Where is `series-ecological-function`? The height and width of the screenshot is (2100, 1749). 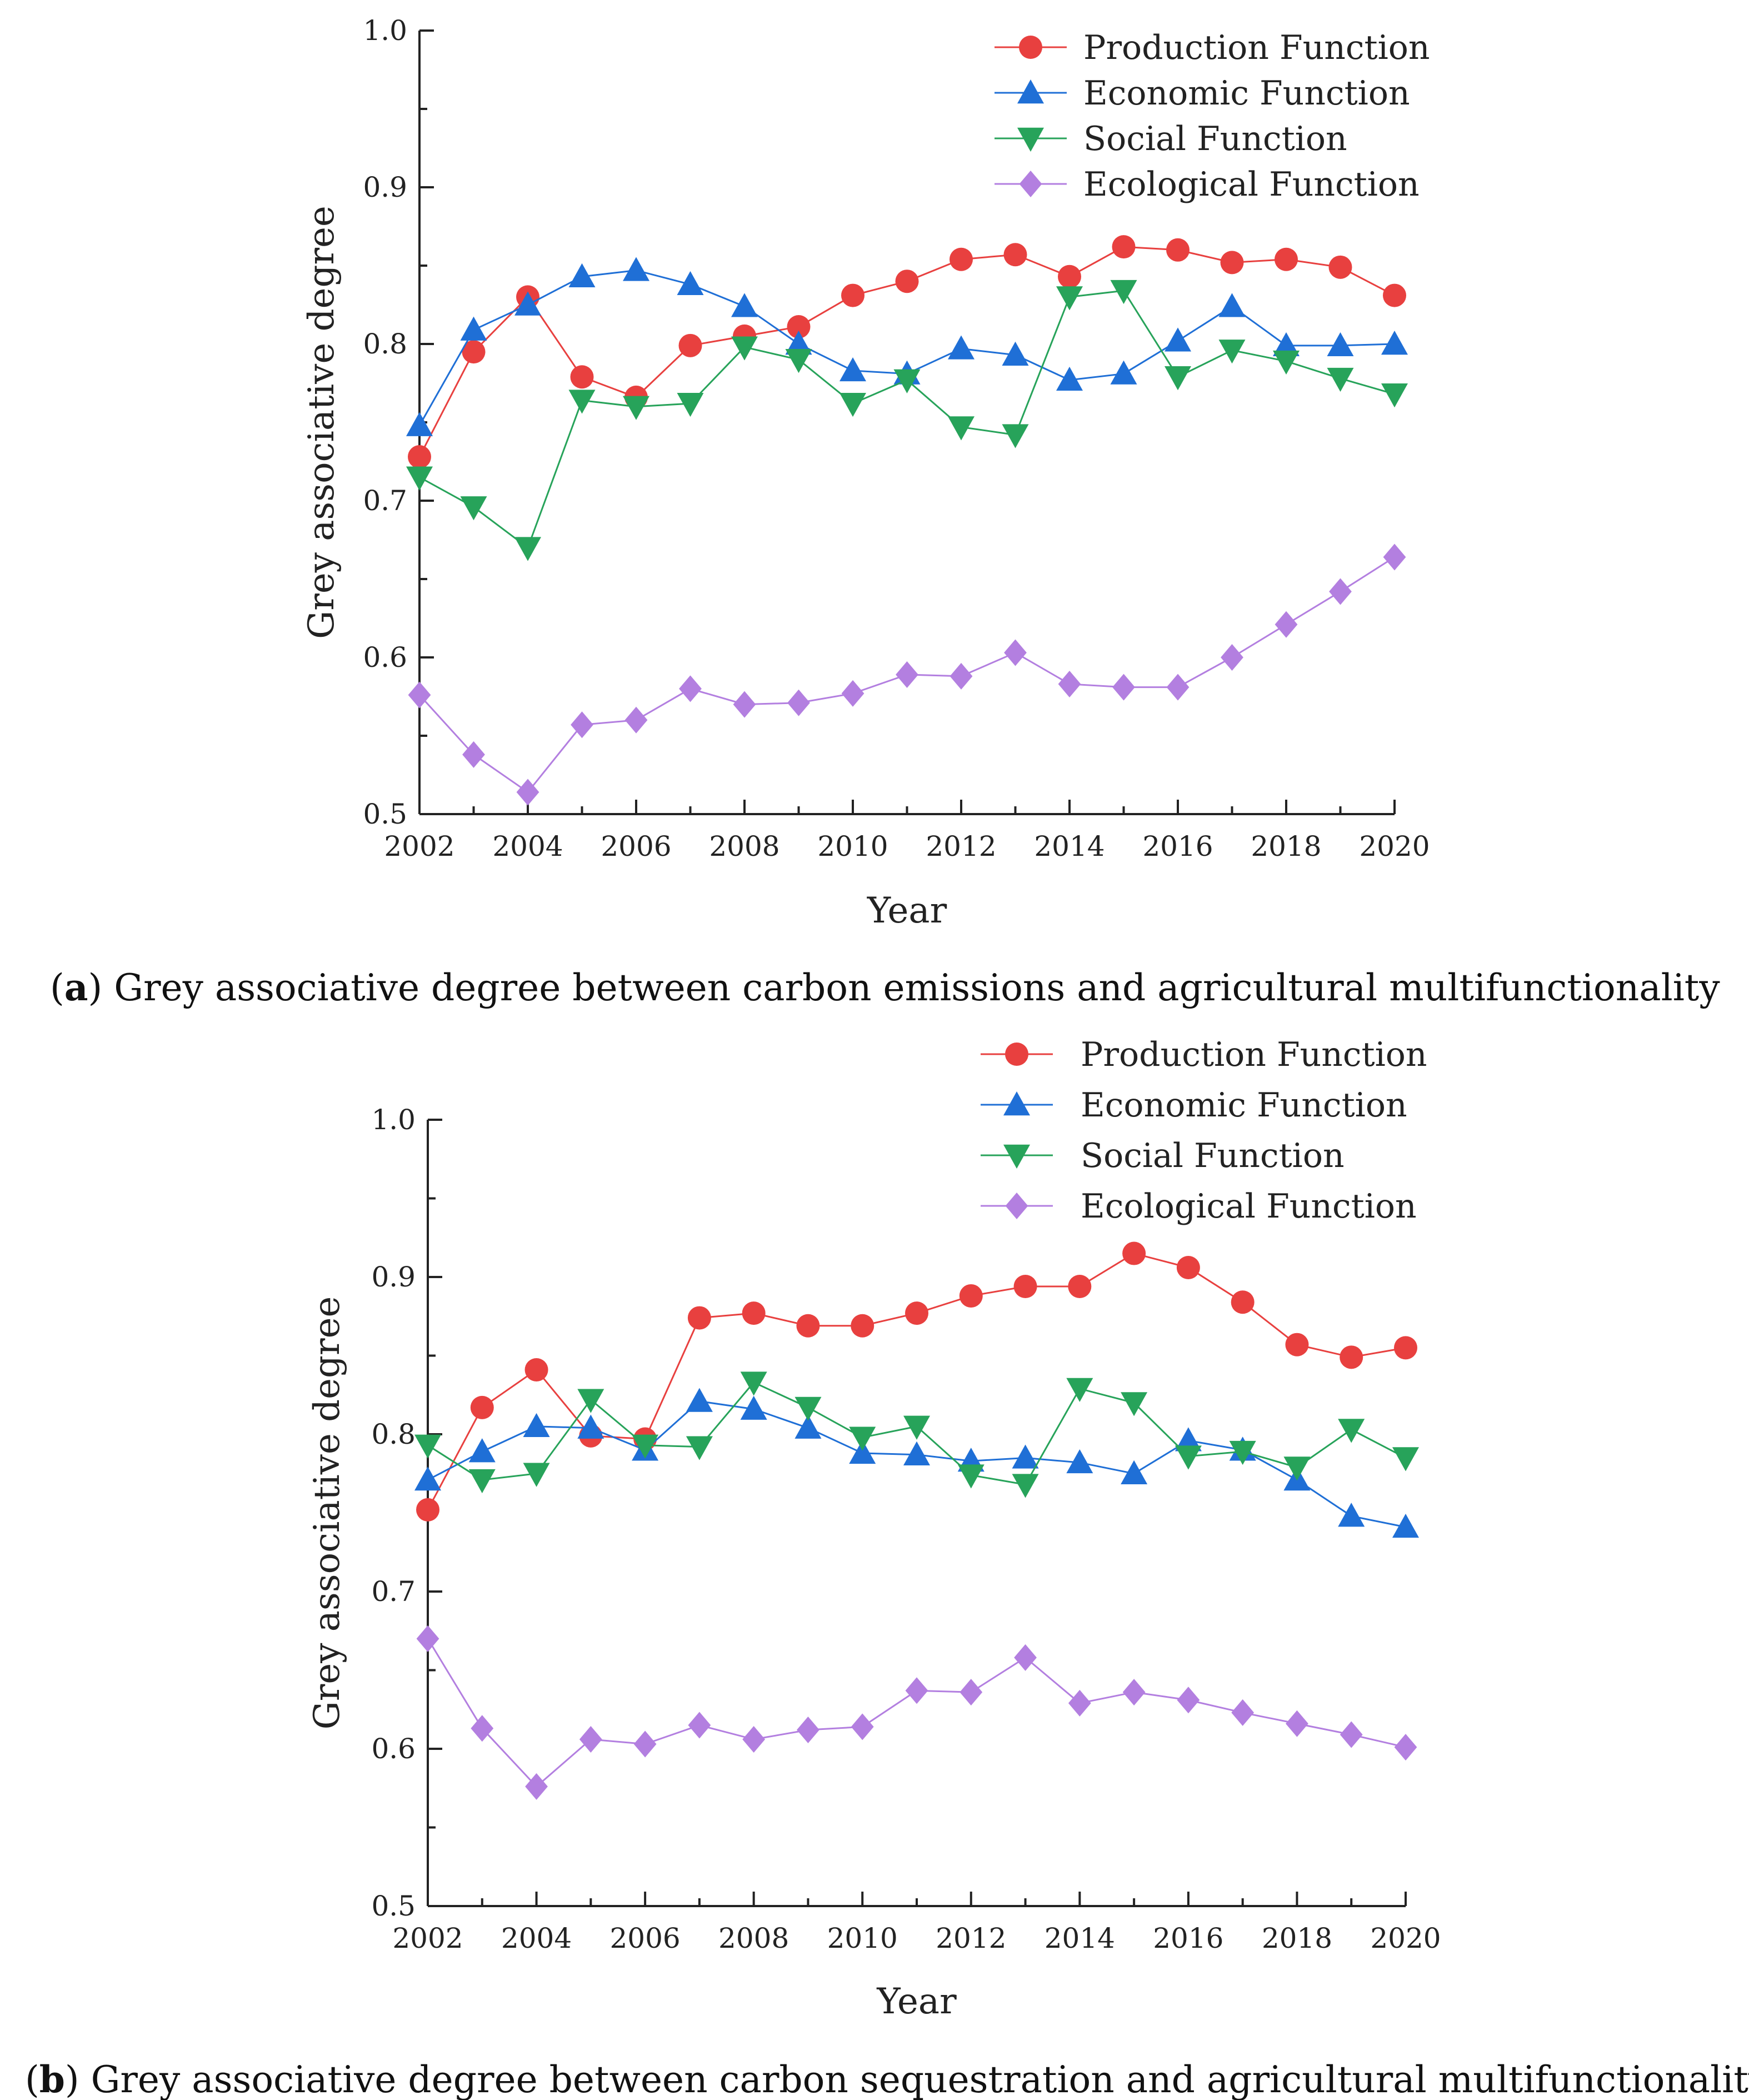 series-ecological-function is located at coordinates (907, 674).